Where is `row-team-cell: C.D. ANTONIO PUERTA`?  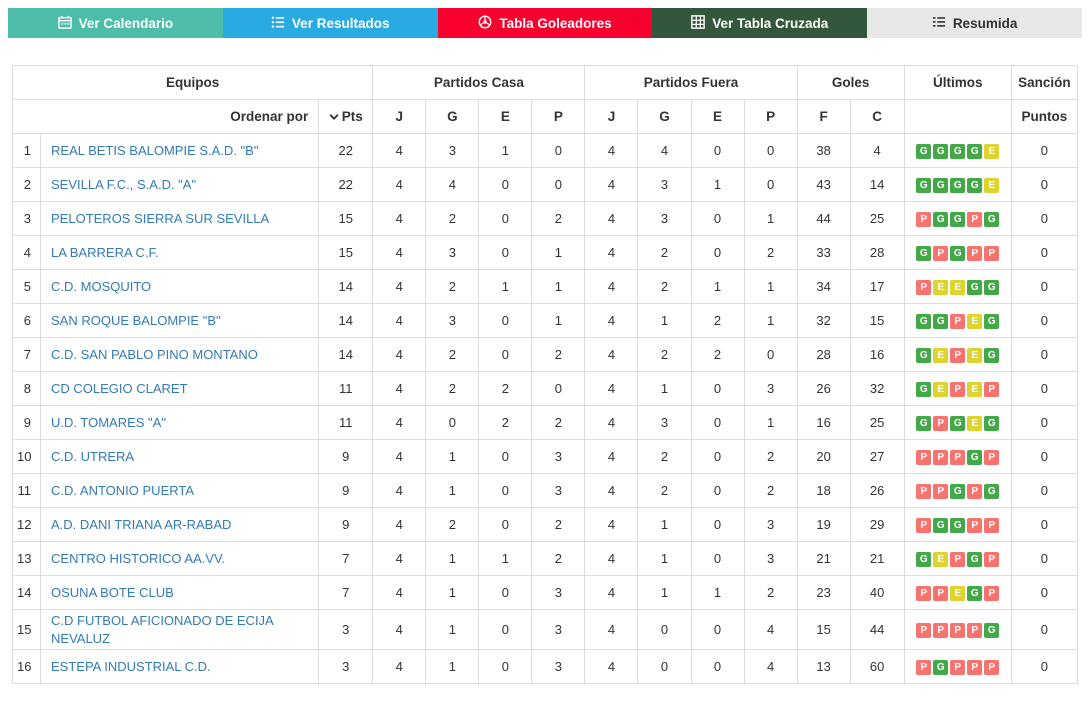 row-team-cell: C.D. ANTONIO PUERTA is located at coordinates (180, 490).